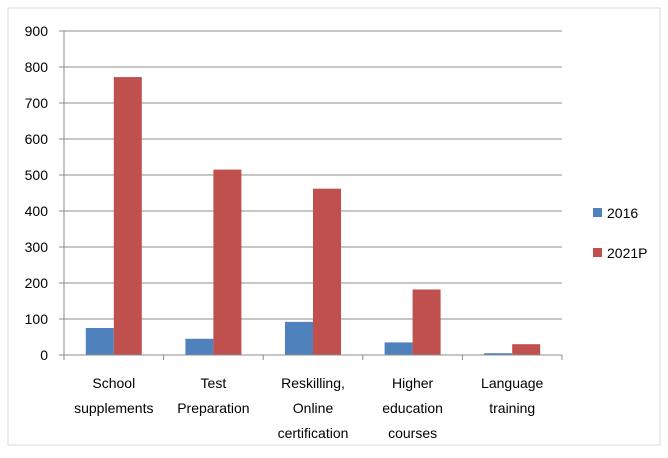 Image resolution: width=668 pixels, height=458 pixels. What do you see at coordinates (37, 103) in the screenshot?
I see `y-tick-label: 700` at bounding box center [37, 103].